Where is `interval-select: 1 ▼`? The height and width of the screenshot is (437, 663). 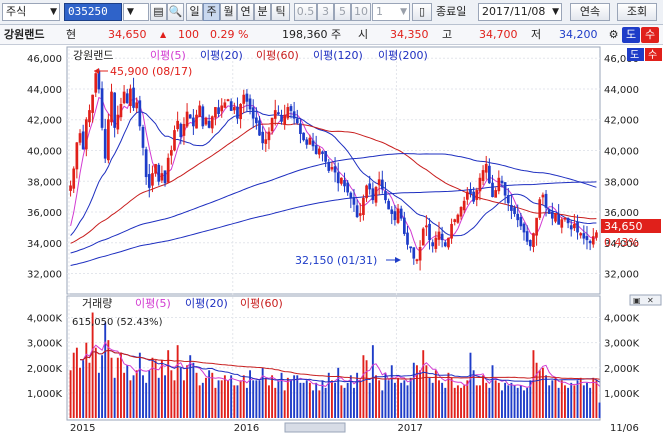 interval-select: 1 ▼ is located at coordinates (391, 12).